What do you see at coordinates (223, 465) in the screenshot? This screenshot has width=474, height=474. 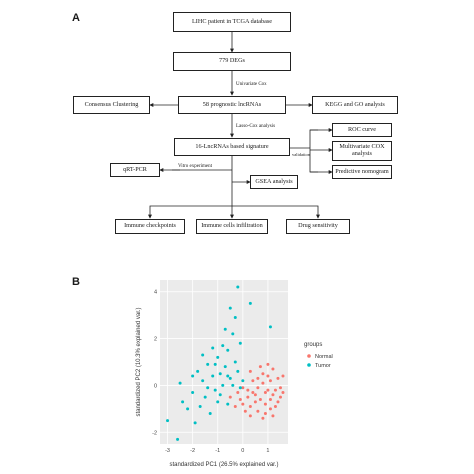 I see `x-axis-label: standardized PC1 (26.5% explained var.)` at bounding box center [223, 465].